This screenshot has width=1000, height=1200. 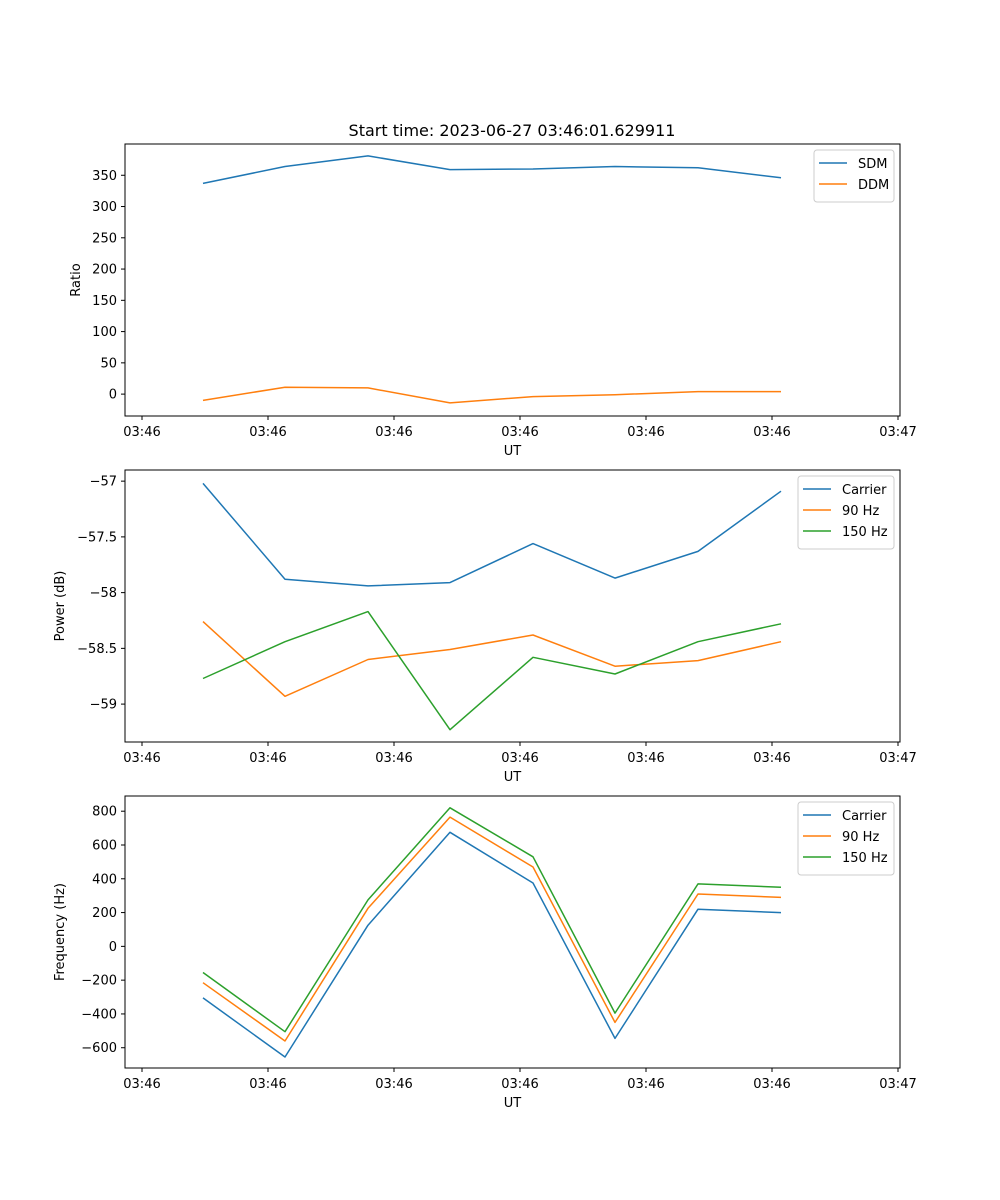 What do you see at coordinates (512, 130) in the screenshot?
I see `figure-title: Start time: 2023-06-27 03:46:01.629911` at bounding box center [512, 130].